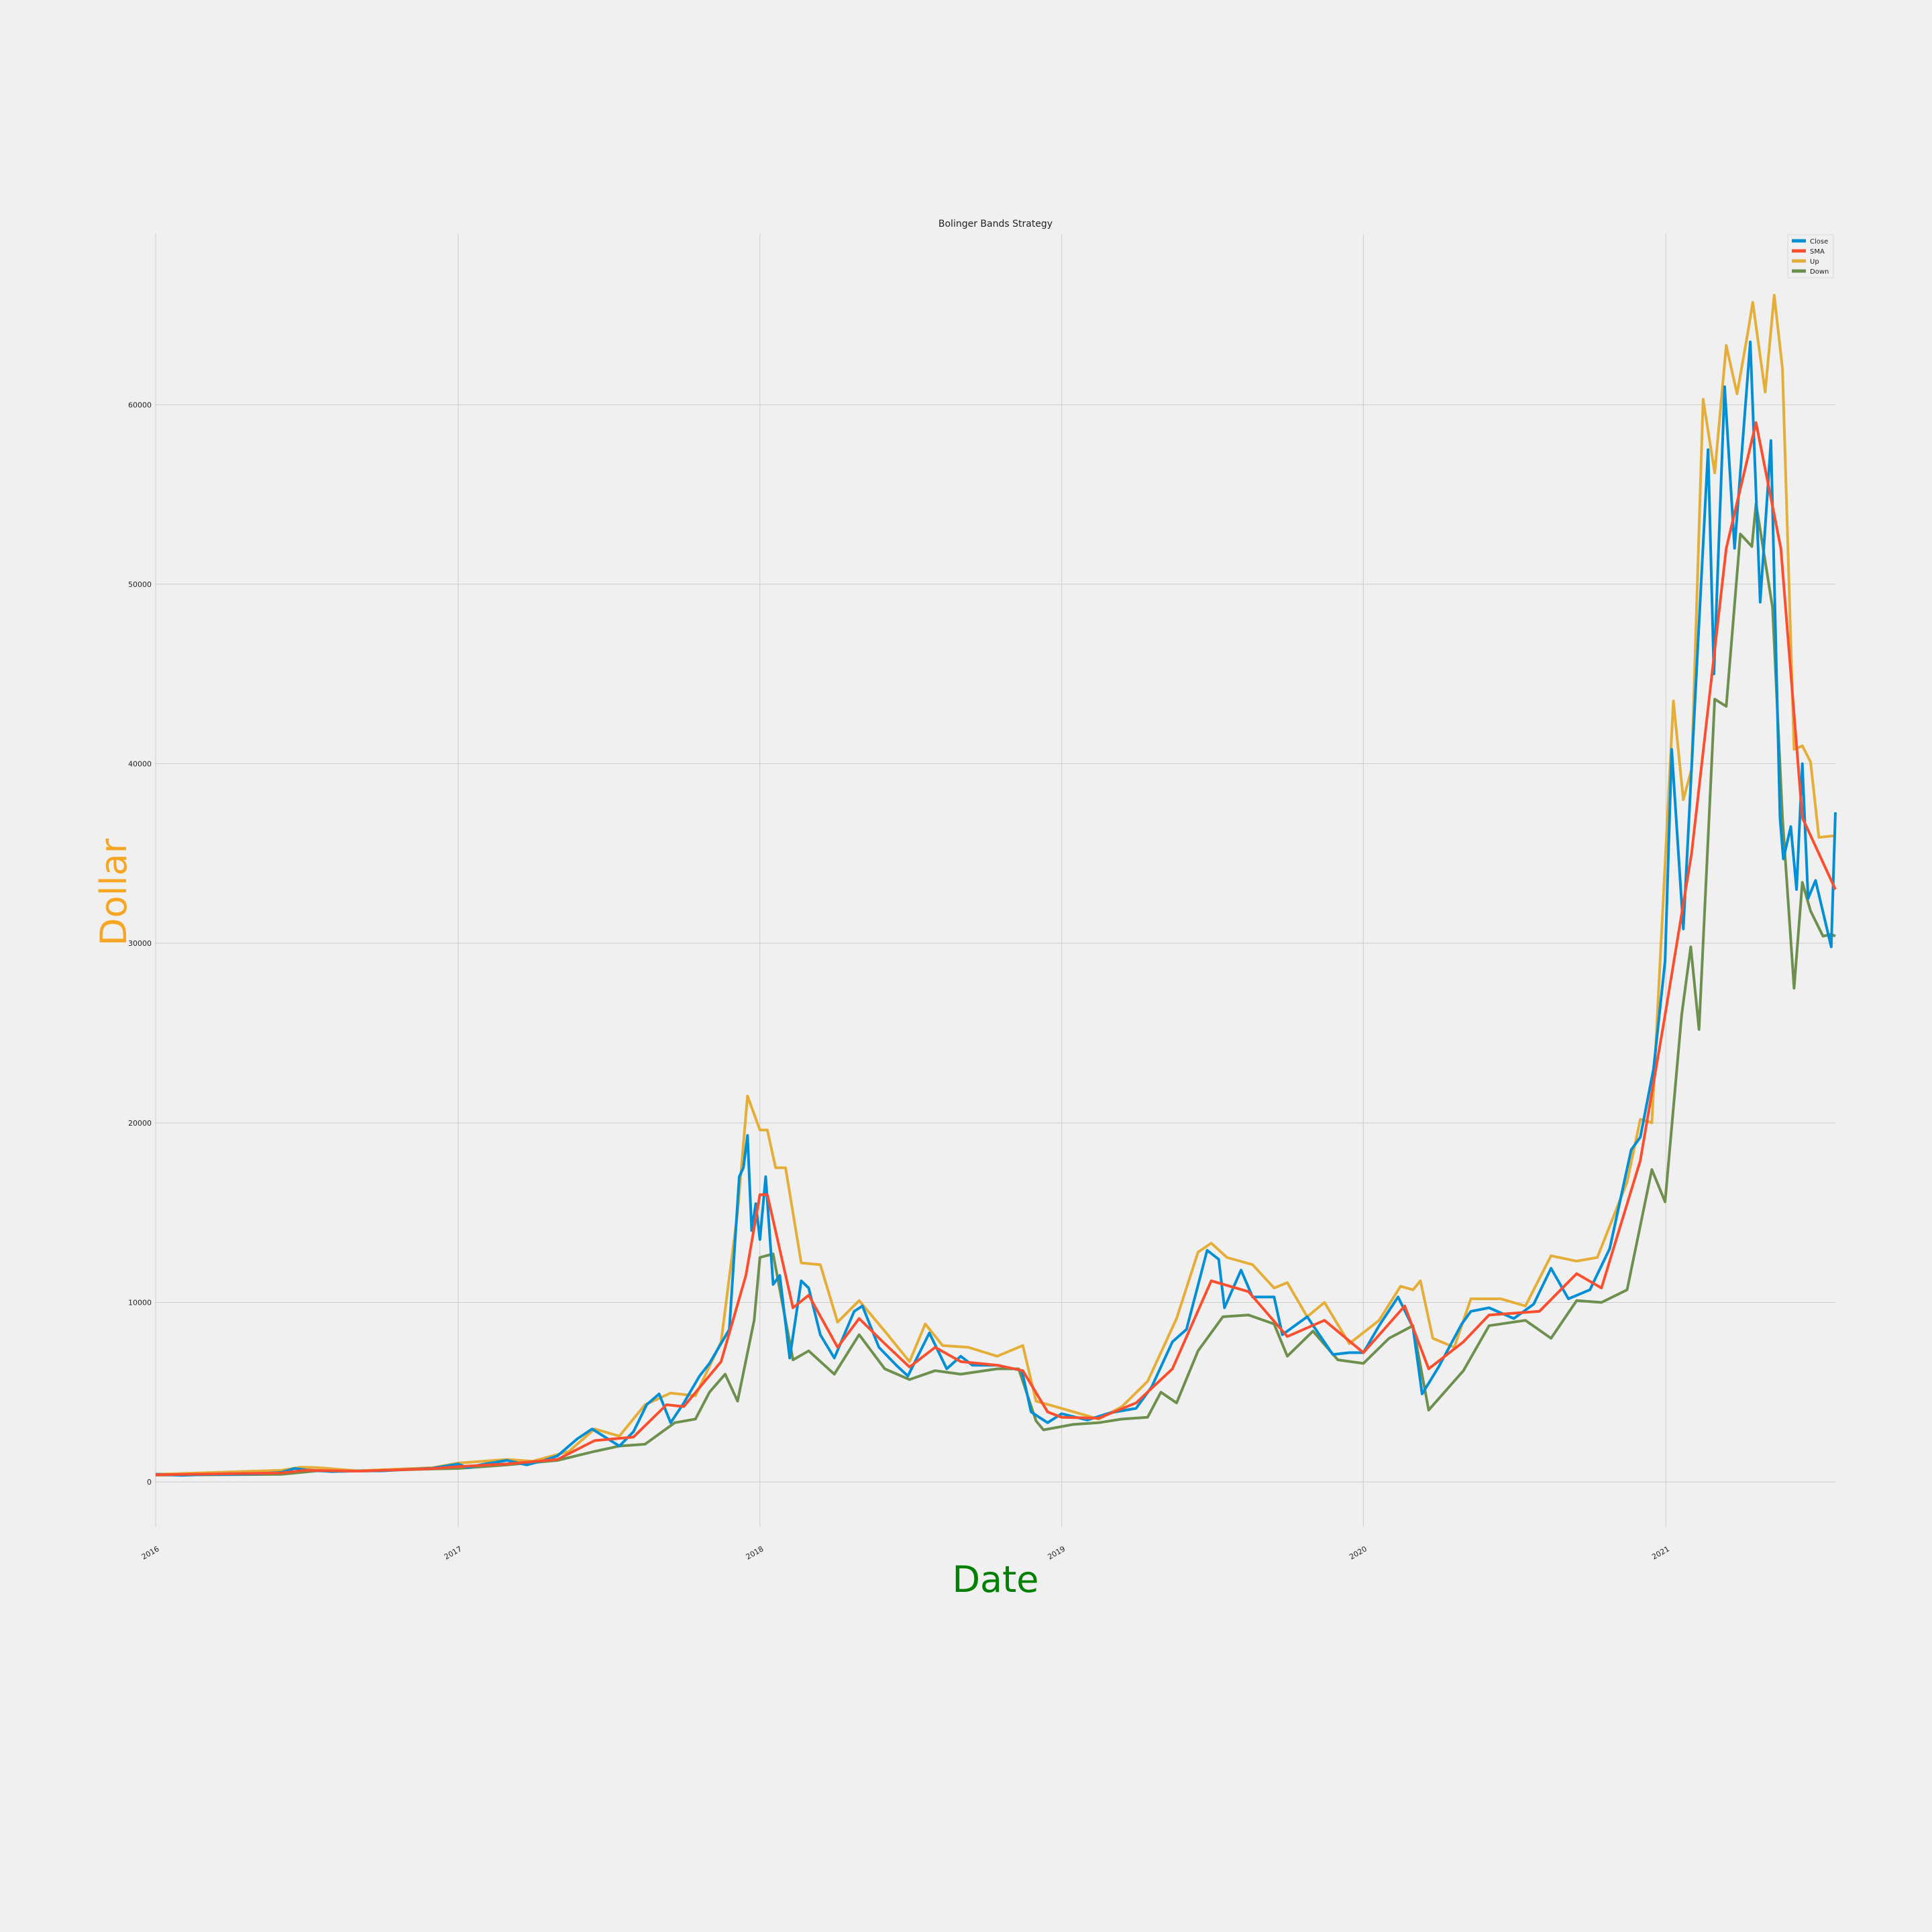 The image size is (1932, 1932). I want to click on y-tick-label: 30000, so click(140, 943).